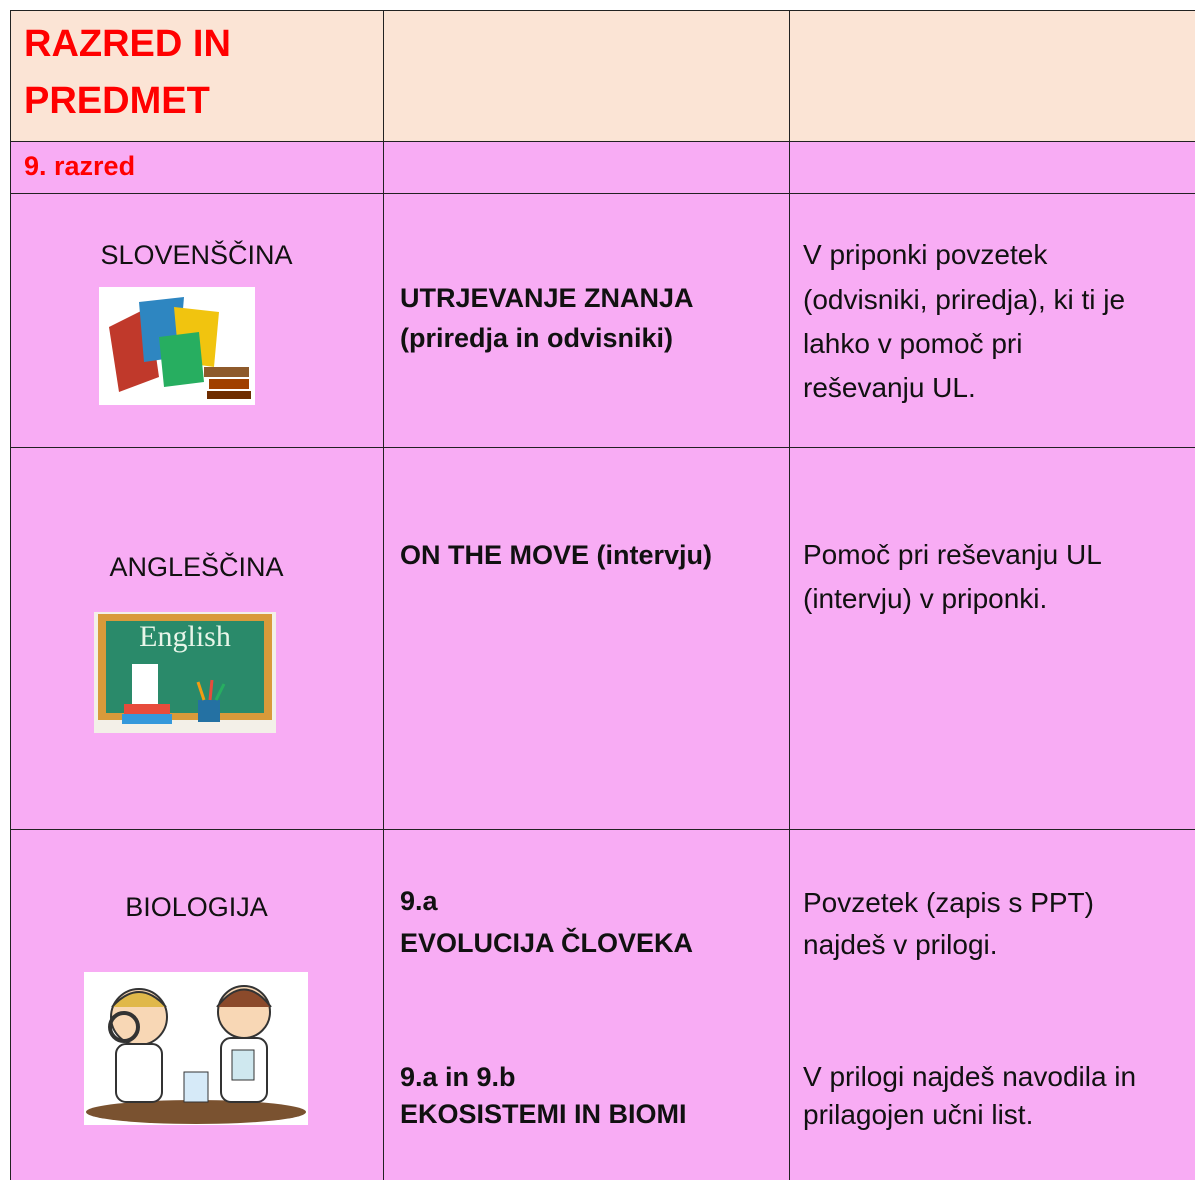 The height and width of the screenshot is (1180, 1195). What do you see at coordinates (918, 1114) in the screenshot?
I see `note-text: prilagojen učni list.` at bounding box center [918, 1114].